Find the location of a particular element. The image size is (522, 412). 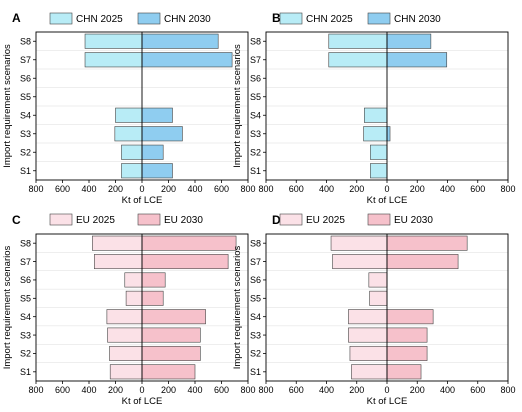

bar-chn-2030-s3 is located at coordinates (162, 134).